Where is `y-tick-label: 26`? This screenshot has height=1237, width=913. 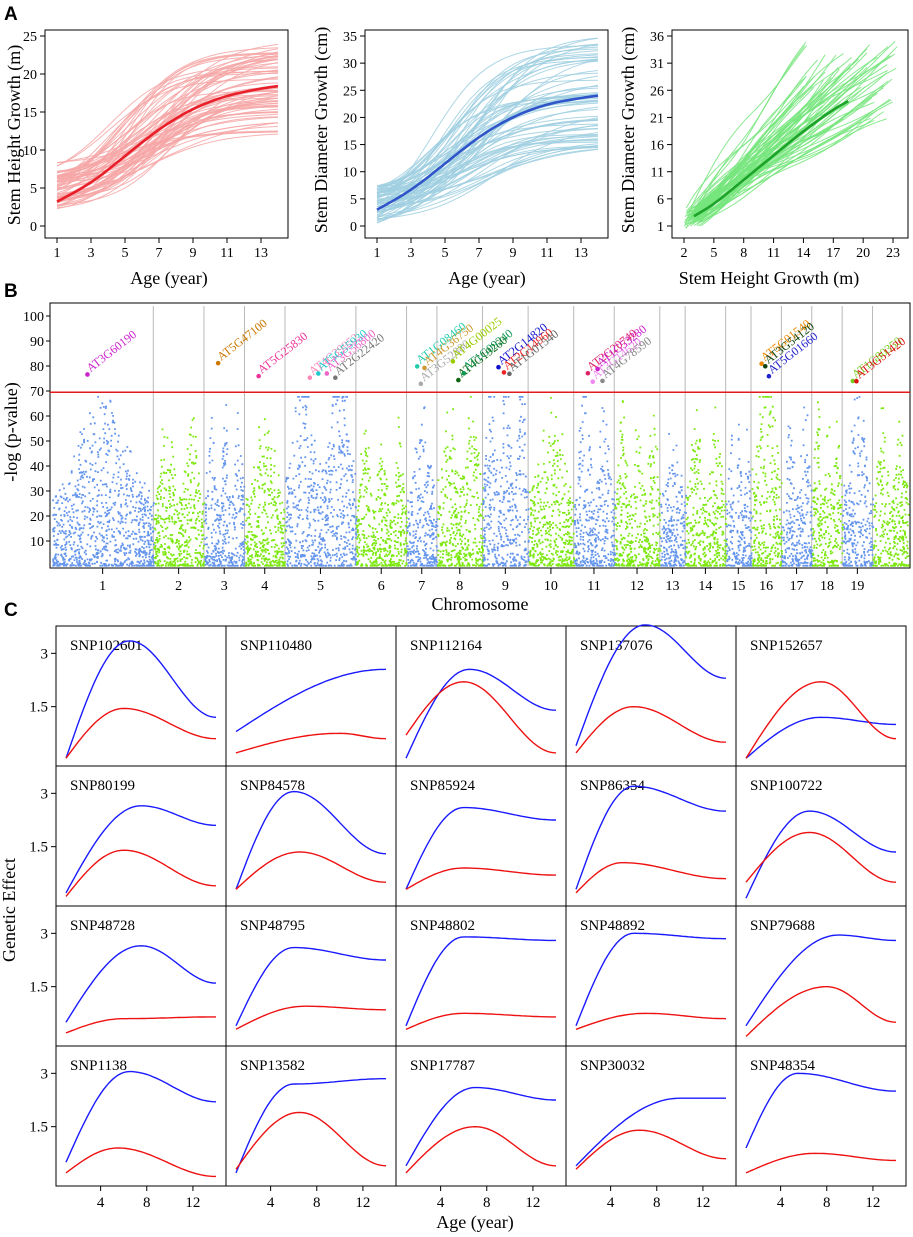
y-tick-label: 26 is located at coordinates (657, 91).